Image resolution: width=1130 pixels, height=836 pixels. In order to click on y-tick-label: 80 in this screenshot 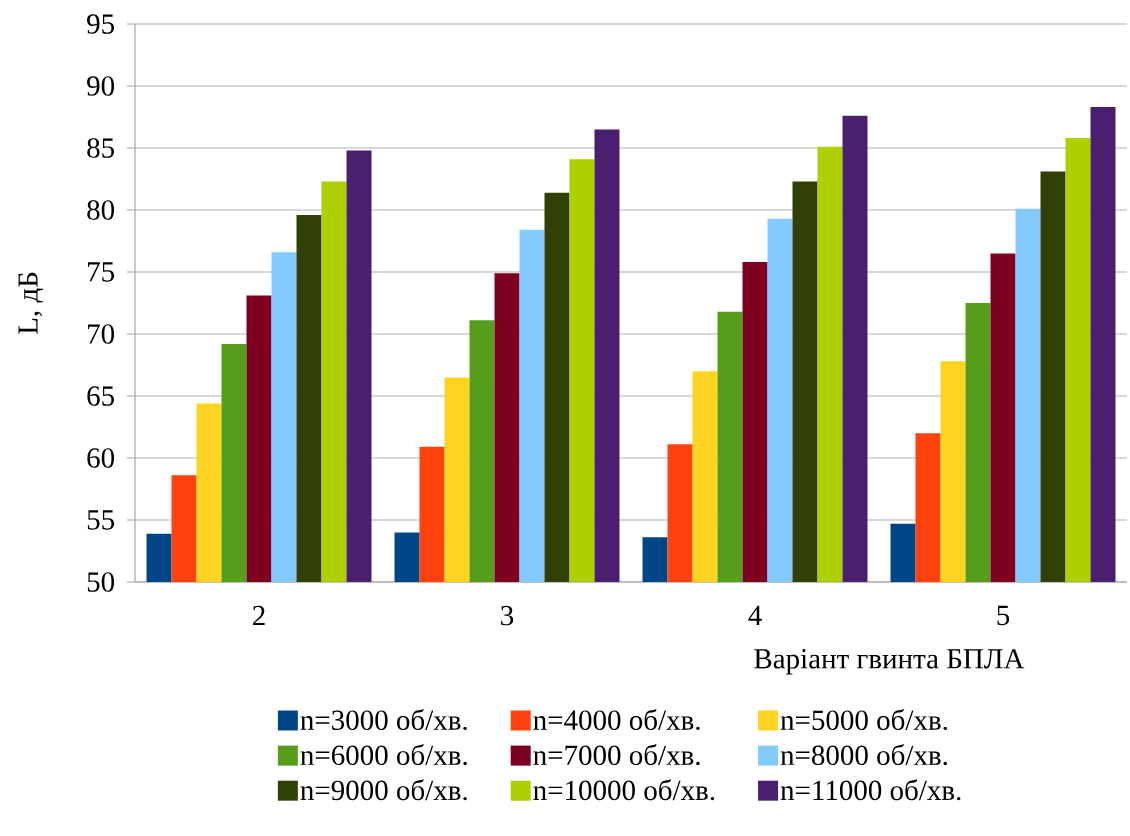, I will do `click(101, 210)`.